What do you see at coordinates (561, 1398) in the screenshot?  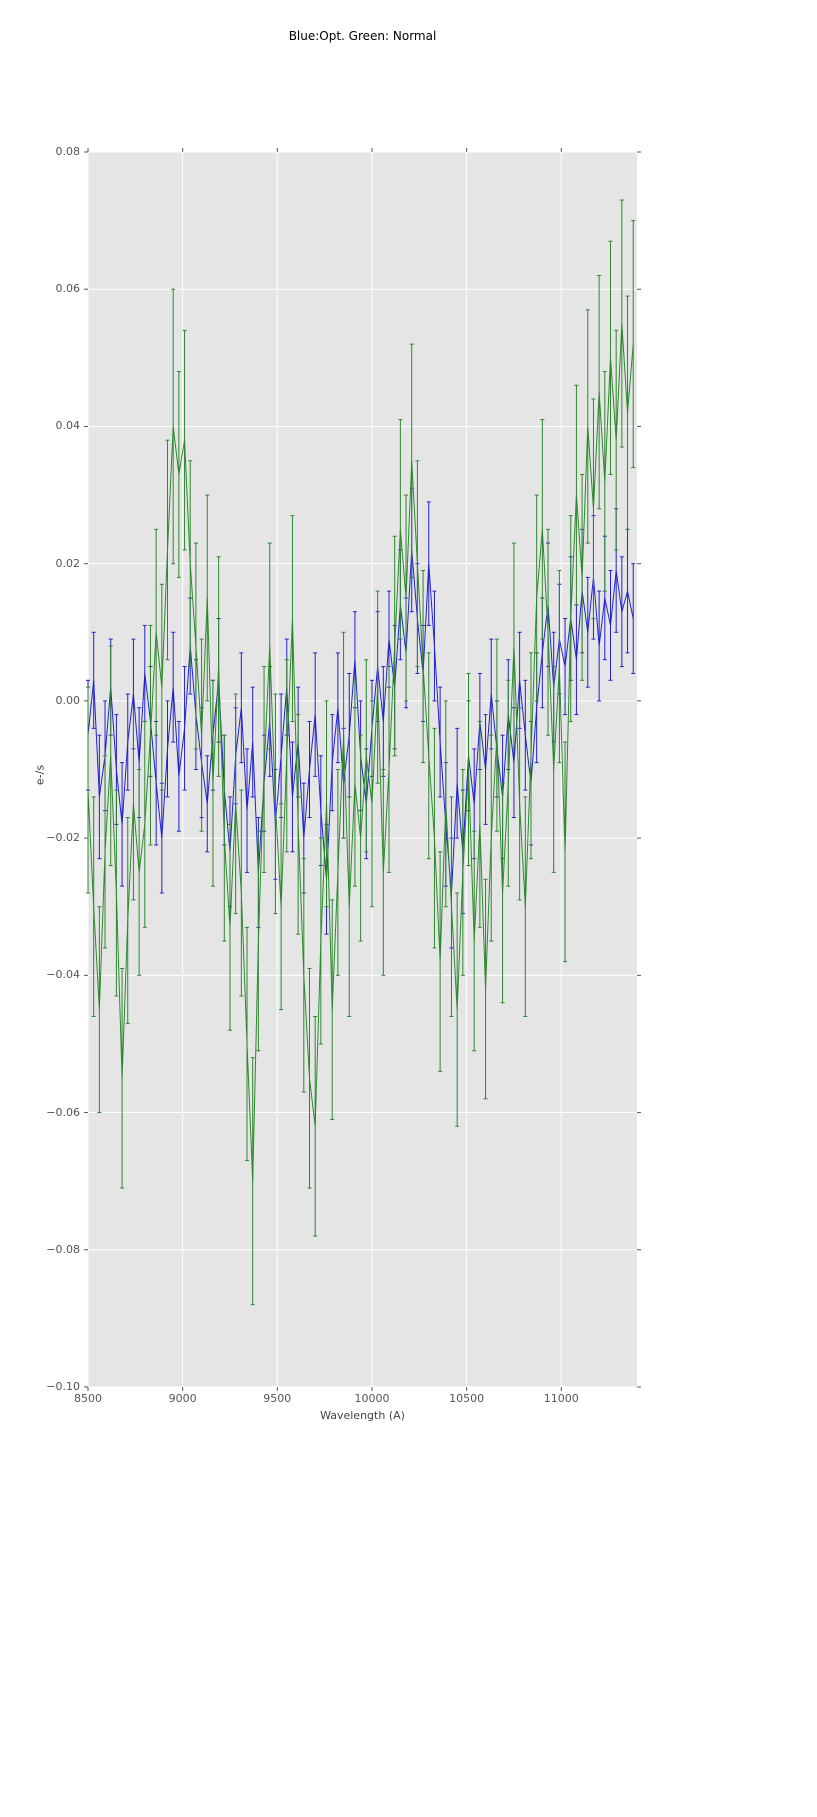 I see `x-tick-label: 11000` at bounding box center [561, 1398].